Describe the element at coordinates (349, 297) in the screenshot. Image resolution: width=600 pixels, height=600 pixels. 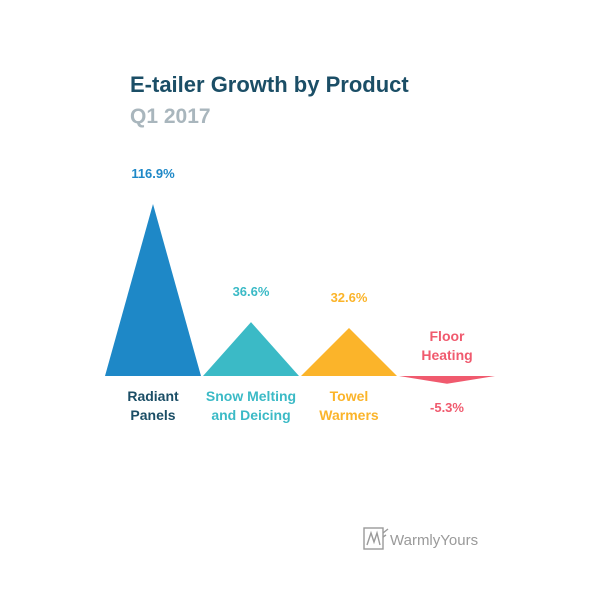
I see `value-label-towel-warmers: 32.6%` at that location.